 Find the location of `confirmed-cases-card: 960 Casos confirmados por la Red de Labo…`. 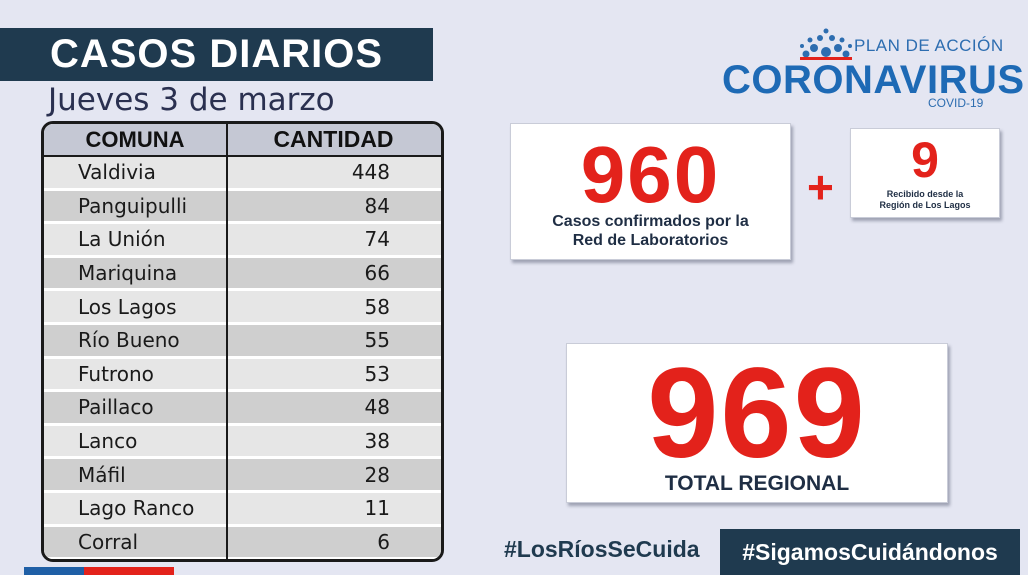

confirmed-cases-card: 960 Casos confirmados por la Red de Labo… is located at coordinates (650, 191).